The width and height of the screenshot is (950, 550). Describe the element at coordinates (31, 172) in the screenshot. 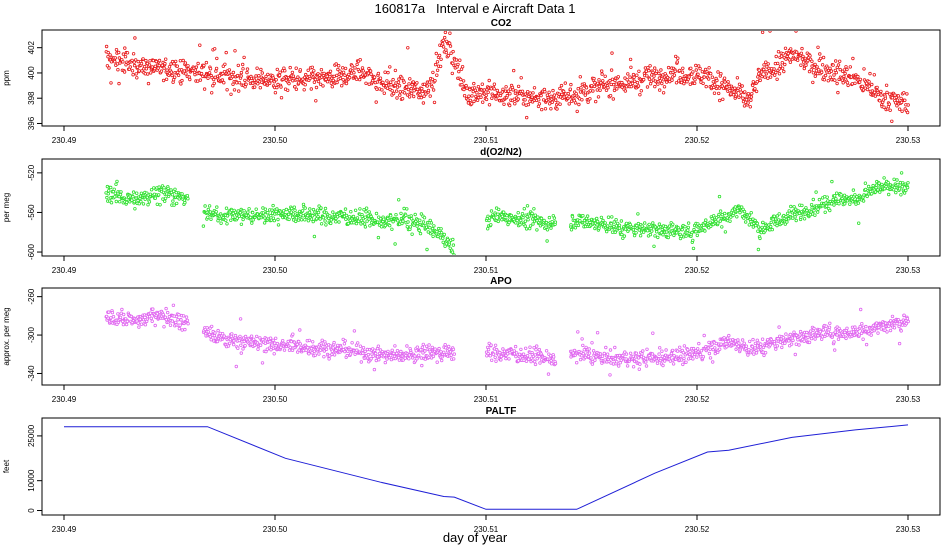

I see `y-tick-label: -520` at that location.